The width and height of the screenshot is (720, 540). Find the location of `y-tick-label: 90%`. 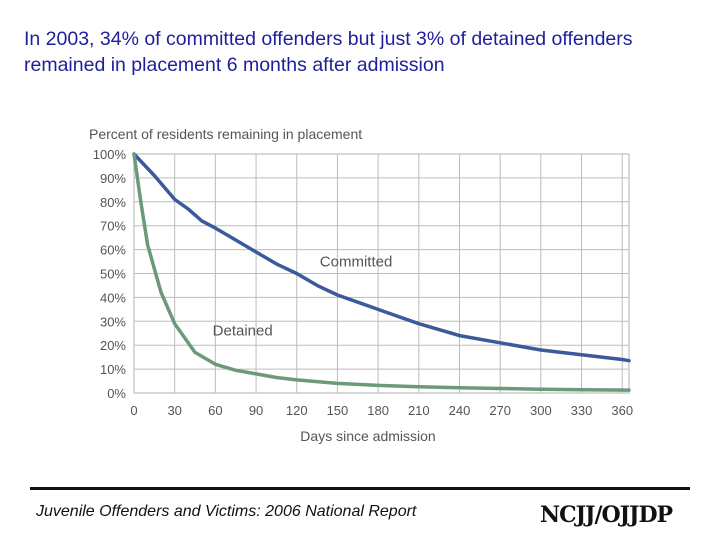

y-tick-label: 90% is located at coordinates (113, 178).